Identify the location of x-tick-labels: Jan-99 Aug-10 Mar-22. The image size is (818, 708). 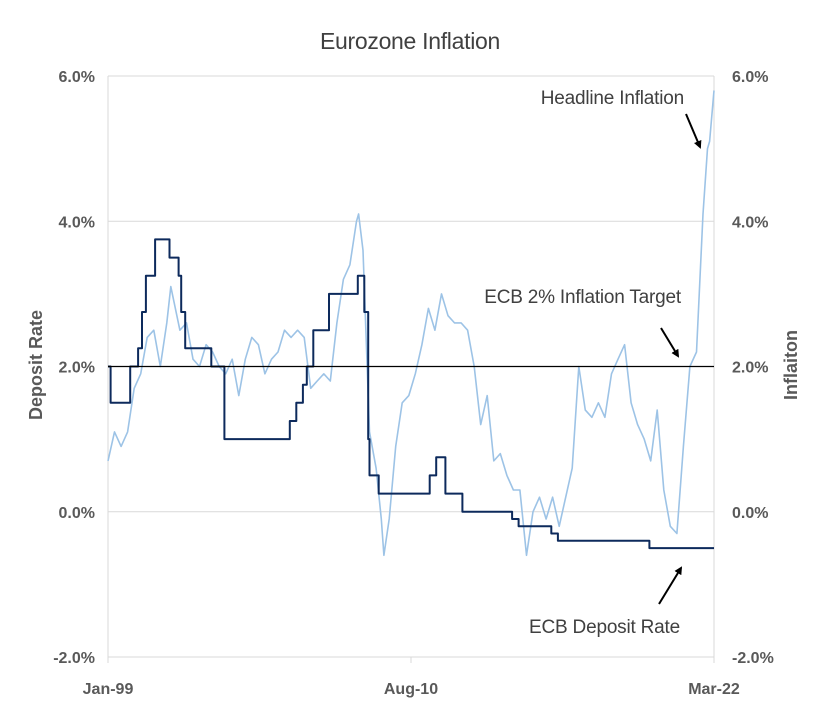
(411, 689).